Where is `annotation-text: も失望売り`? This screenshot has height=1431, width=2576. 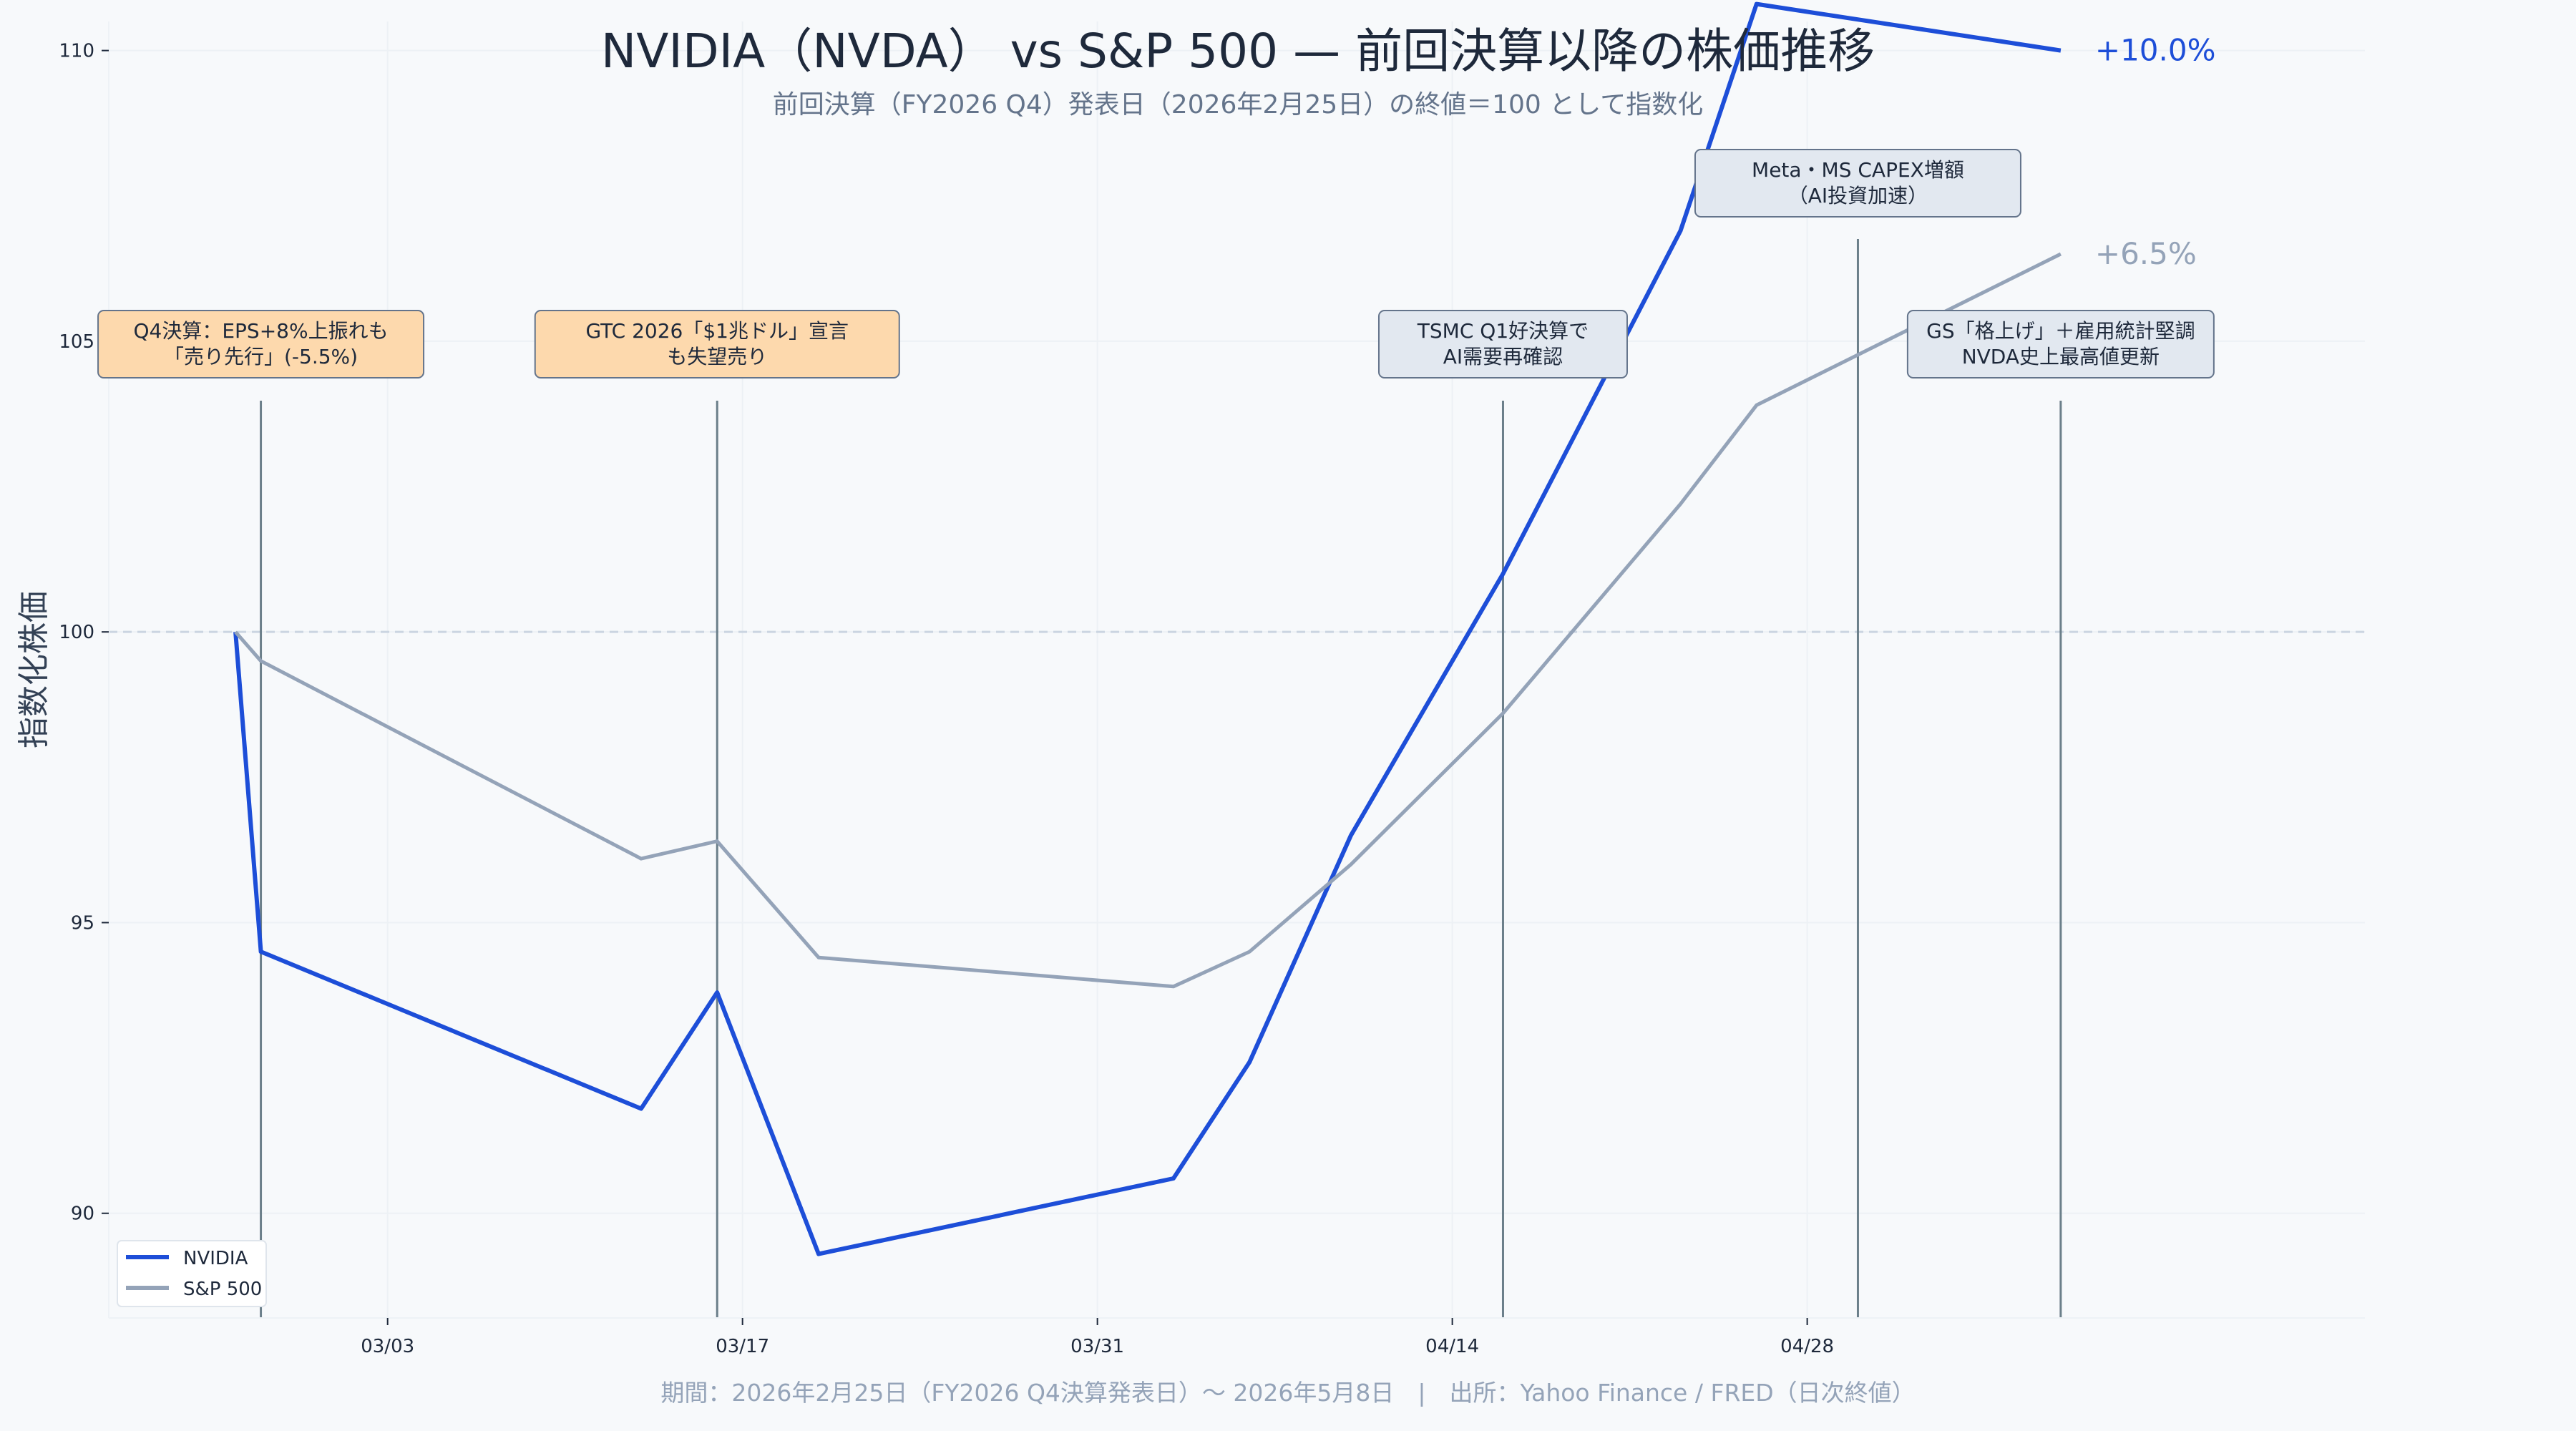
annotation-text: も失望売り is located at coordinates (717, 356).